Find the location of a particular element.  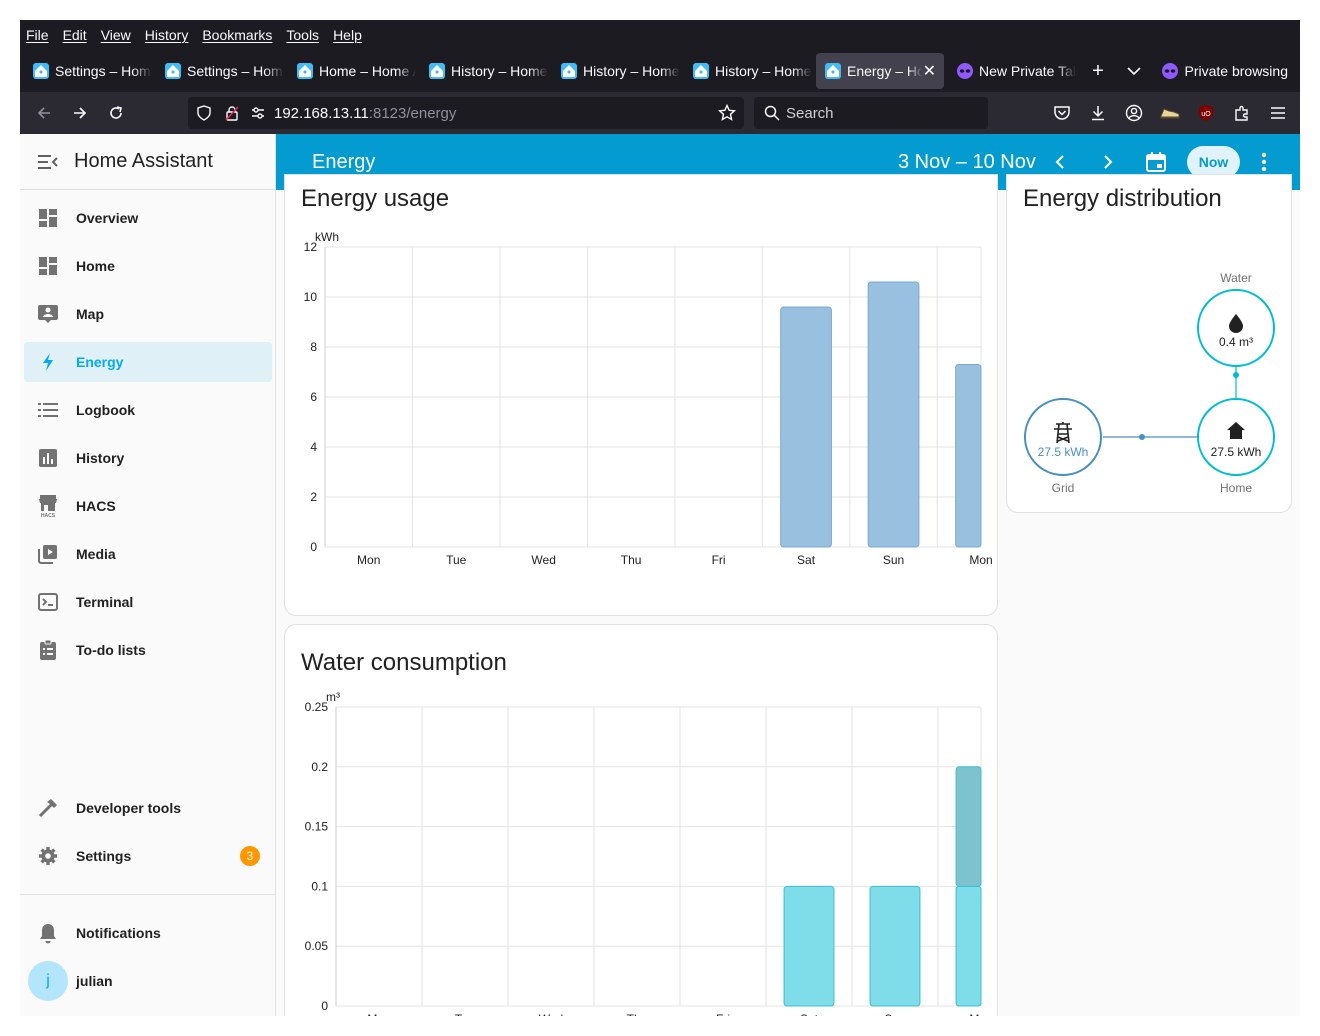

browser-tab: Home – Home Assistant is located at coordinates (352, 71).